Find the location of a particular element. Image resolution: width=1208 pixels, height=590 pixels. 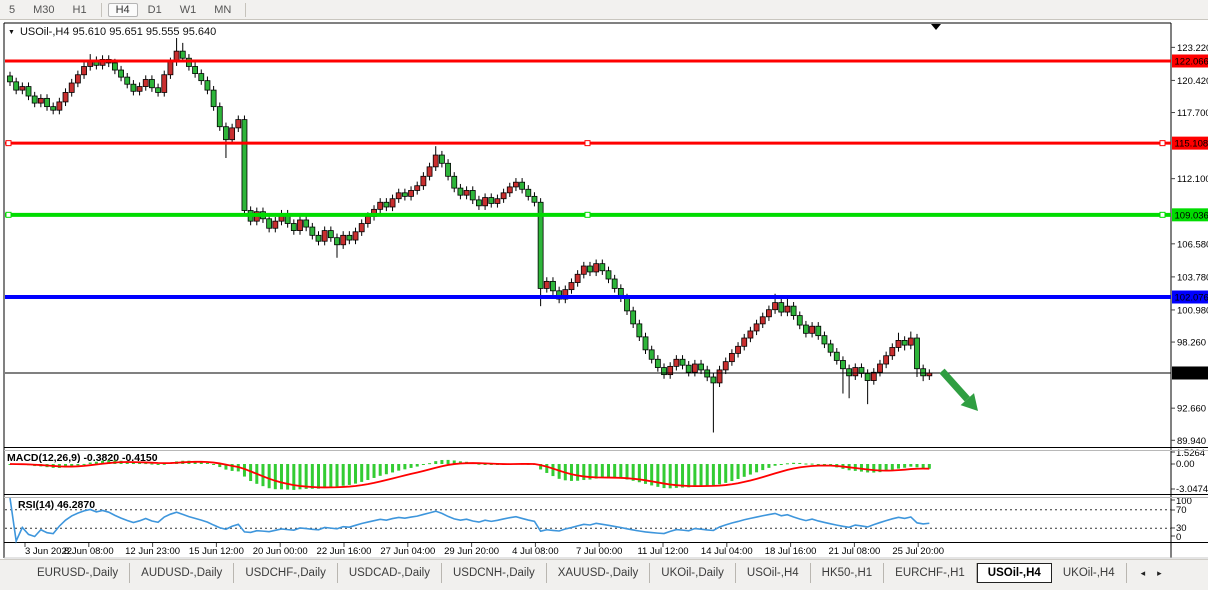

tab-usdcnh-daily: USDCNH-,Daily is located at coordinates (494, 573).